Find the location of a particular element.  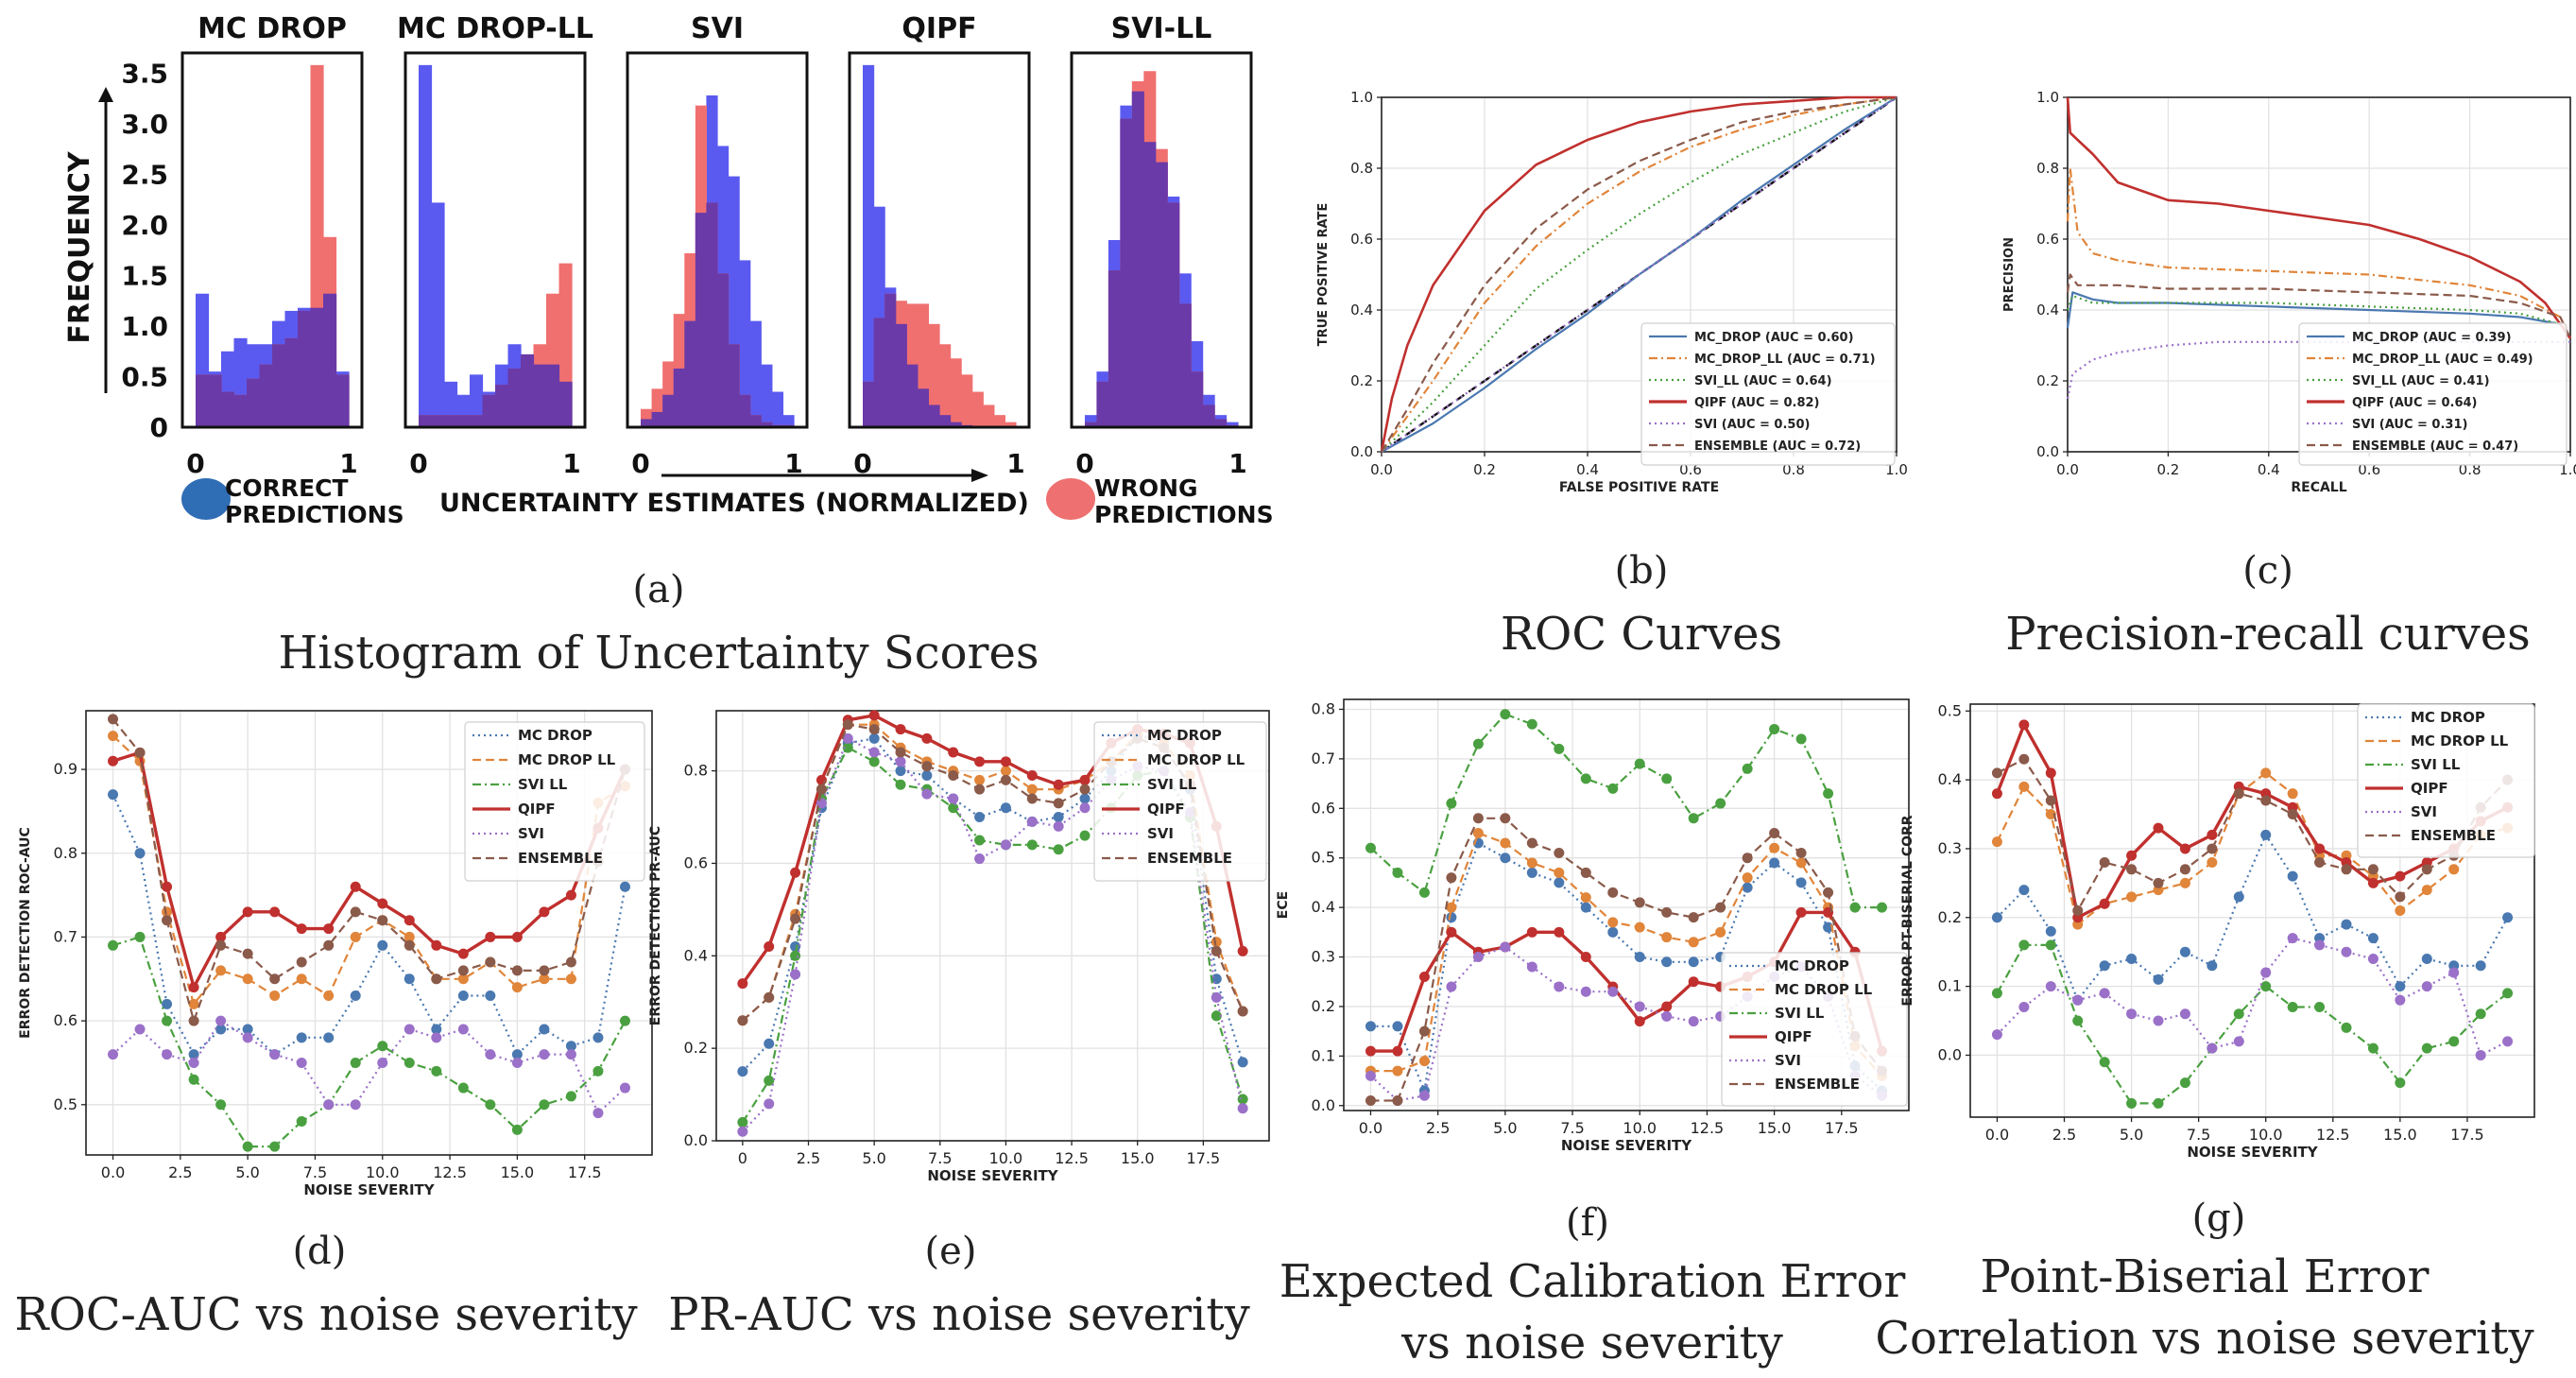

legend-correct-line1: CORRECT is located at coordinates (287, 488).